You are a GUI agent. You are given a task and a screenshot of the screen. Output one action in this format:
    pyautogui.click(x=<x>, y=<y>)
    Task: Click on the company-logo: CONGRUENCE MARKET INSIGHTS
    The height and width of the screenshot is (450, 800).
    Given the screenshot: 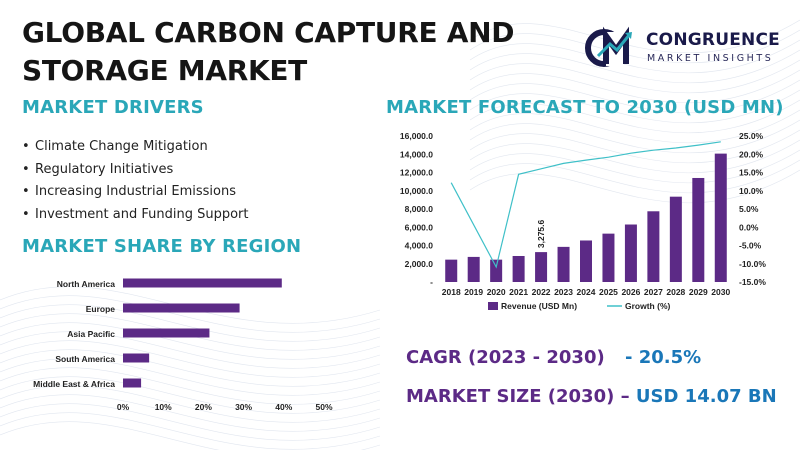 What is the action you would take?
    pyautogui.click(x=689, y=48)
    